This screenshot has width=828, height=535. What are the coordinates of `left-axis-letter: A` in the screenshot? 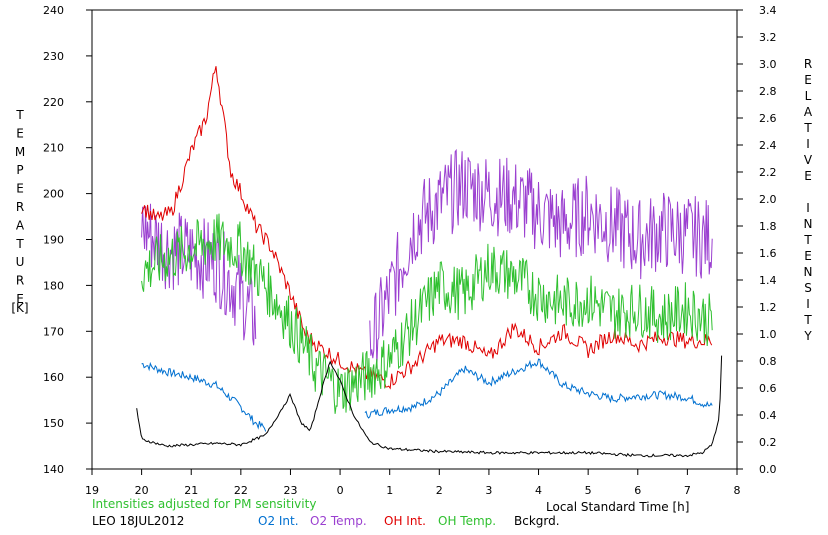 It's located at (20, 225).